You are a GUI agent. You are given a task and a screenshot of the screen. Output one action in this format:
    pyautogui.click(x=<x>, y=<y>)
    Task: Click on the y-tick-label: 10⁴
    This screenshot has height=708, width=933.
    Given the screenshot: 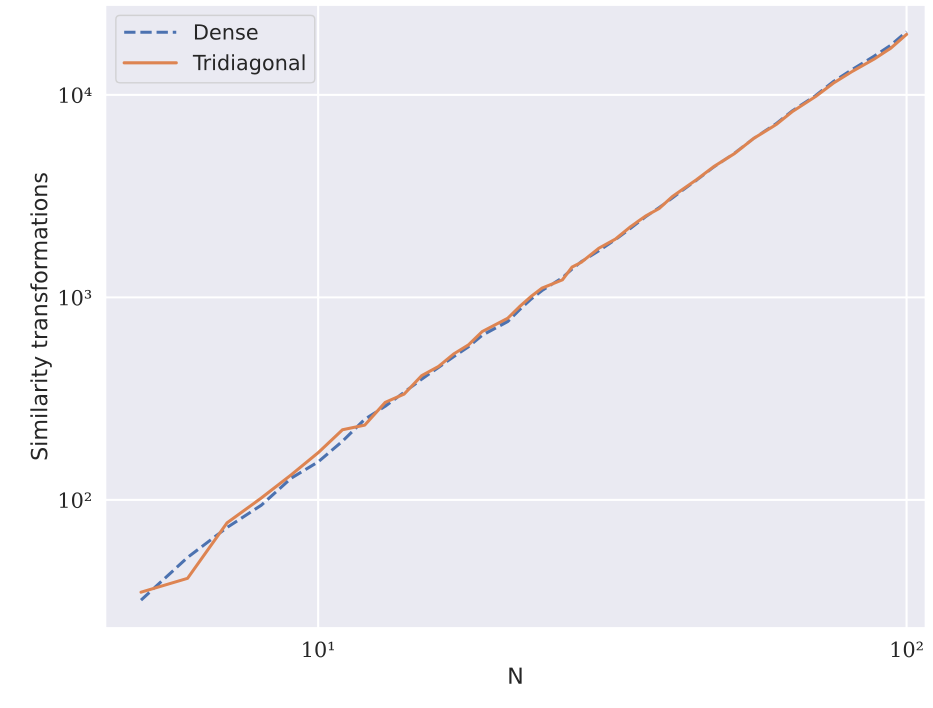 What is the action you would take?
    pyautogui.click(x=76, y=95)
    